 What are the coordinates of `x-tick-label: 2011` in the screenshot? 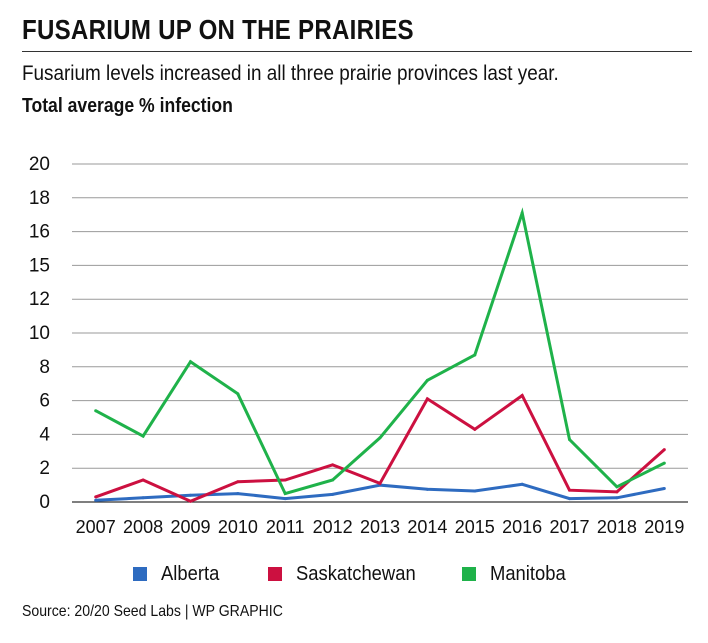 It's located at (285, 527).